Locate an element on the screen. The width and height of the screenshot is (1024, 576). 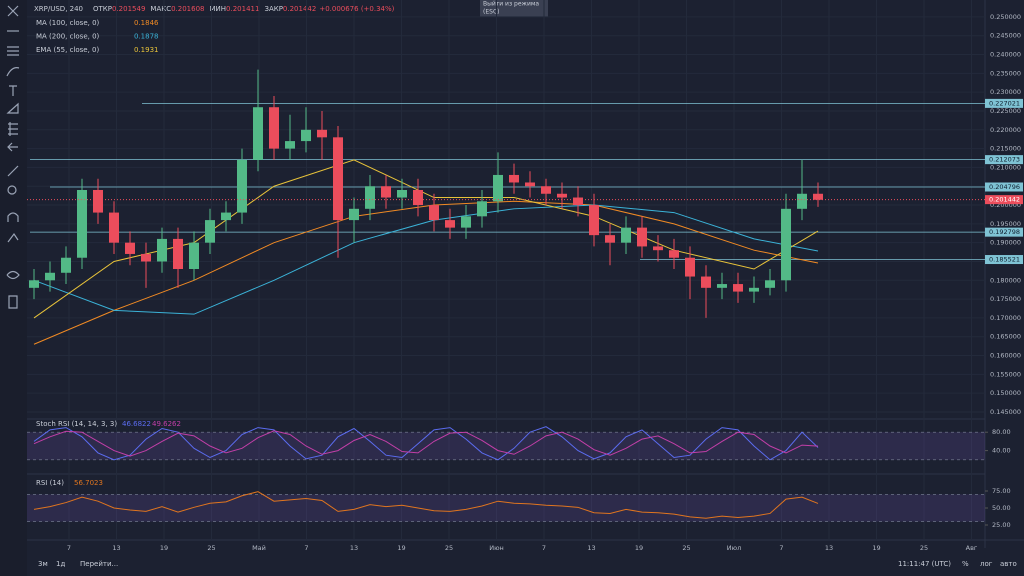
x-tick-label: Авг is located at coordinates (972, 548).